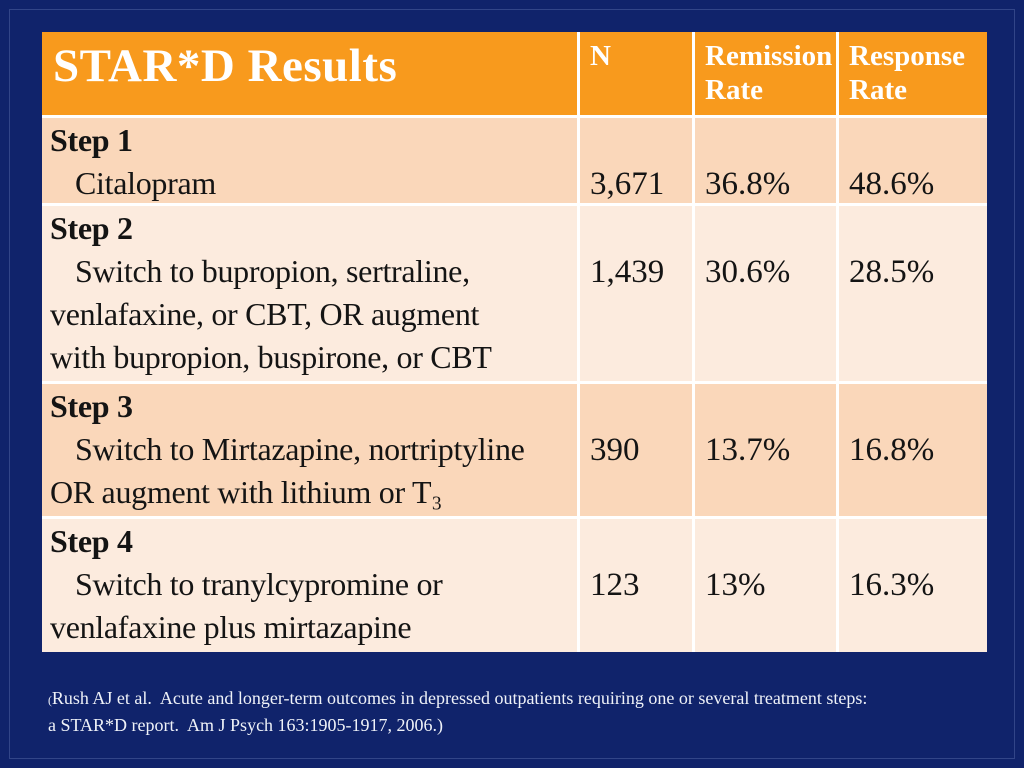 The image size is (1024, 768). I want to click on table-title: STAR*D Results, so click(309, 73).